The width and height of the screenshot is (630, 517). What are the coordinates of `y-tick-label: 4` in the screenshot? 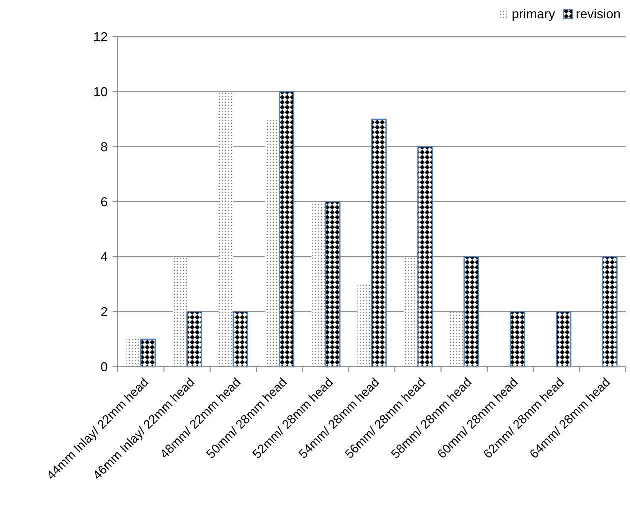 It's located at (104, 257).